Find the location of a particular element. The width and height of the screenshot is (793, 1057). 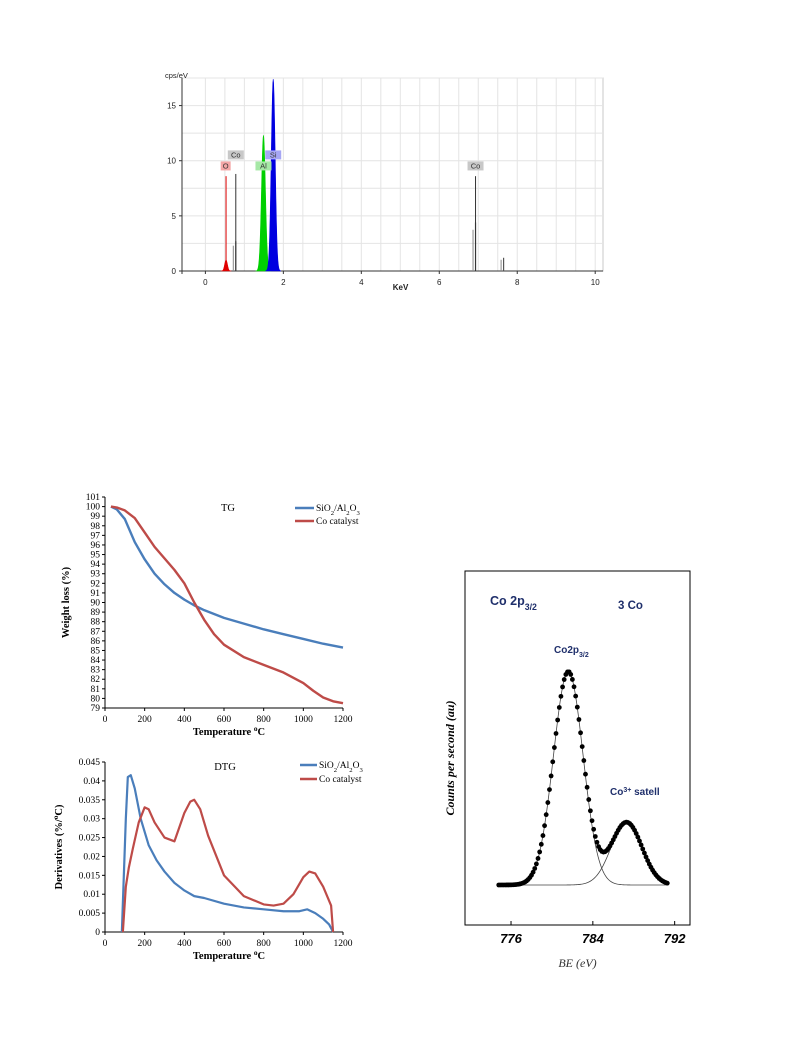

eds-element-label: Si is located at coordinates (273, 154).